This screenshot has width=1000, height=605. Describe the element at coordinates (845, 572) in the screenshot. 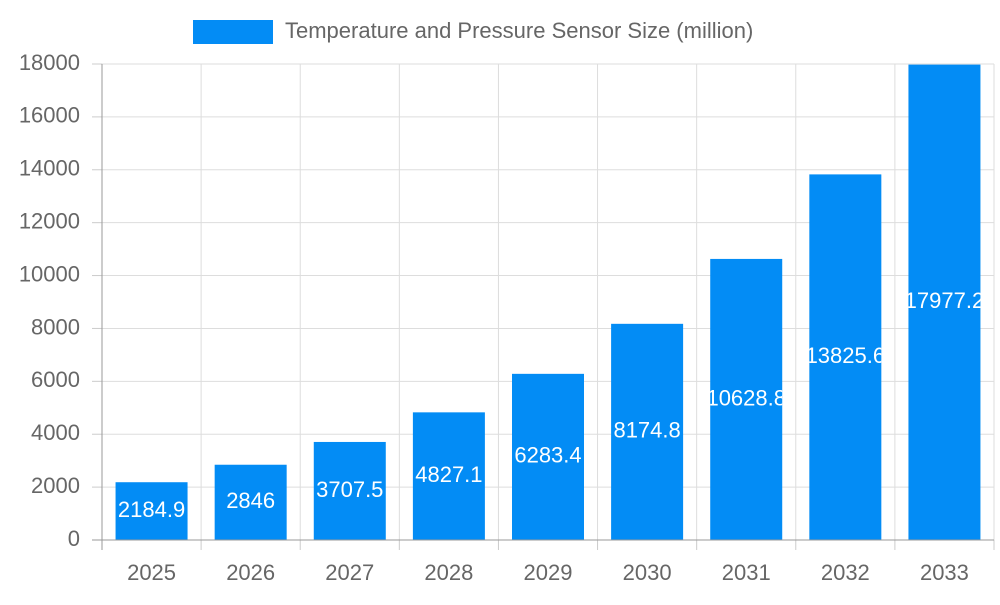

I see `x-tick-label: 2032` at that location.